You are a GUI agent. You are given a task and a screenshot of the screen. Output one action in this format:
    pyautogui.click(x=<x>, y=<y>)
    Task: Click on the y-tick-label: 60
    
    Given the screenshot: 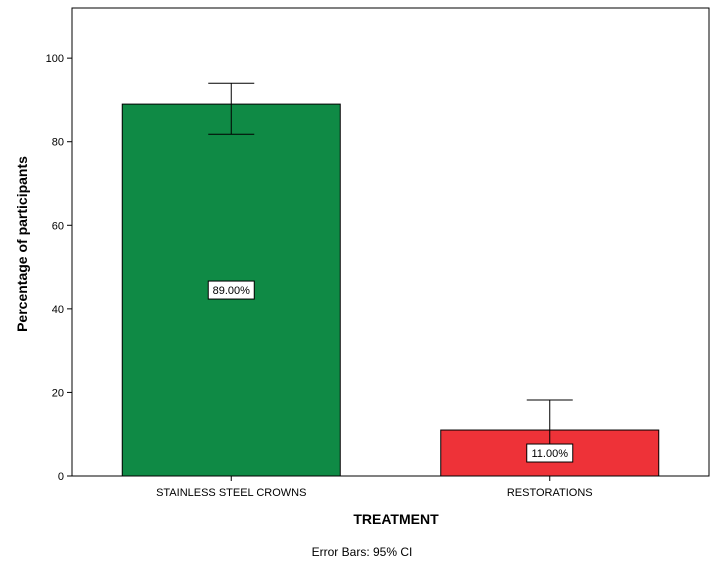 What is the action you would take?
    pyautogui.click(x=58, y=226)
    